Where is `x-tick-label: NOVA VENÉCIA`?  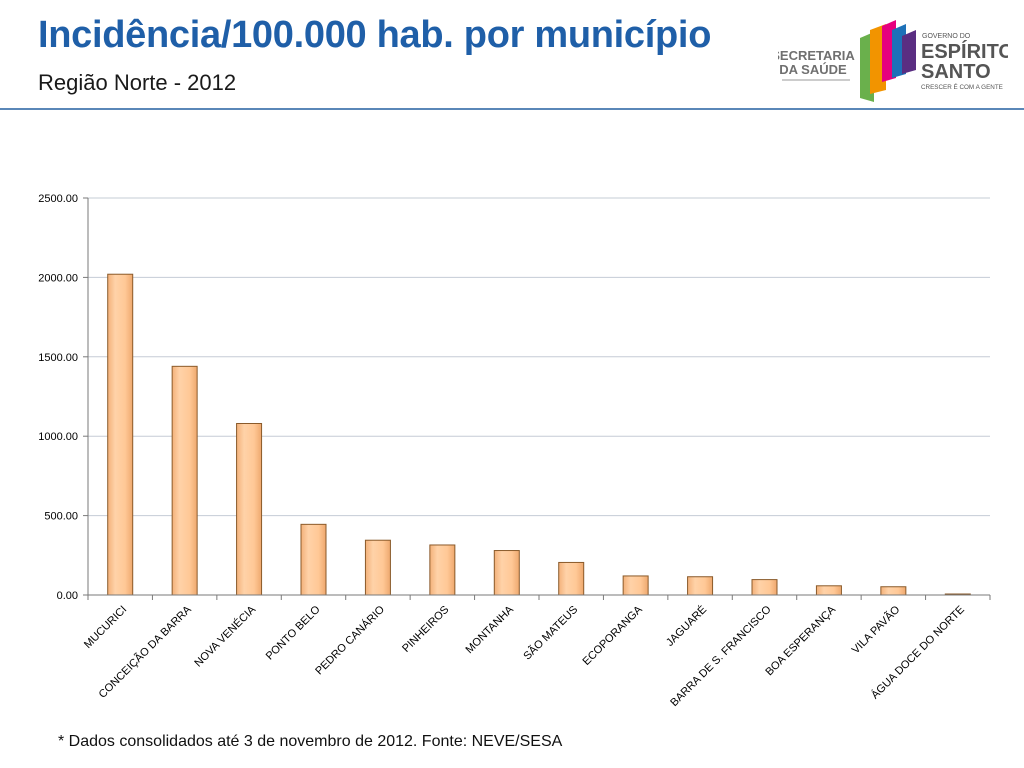 x-tick-label: NOVA VENÉCIA is located at coordinates (225, 635).